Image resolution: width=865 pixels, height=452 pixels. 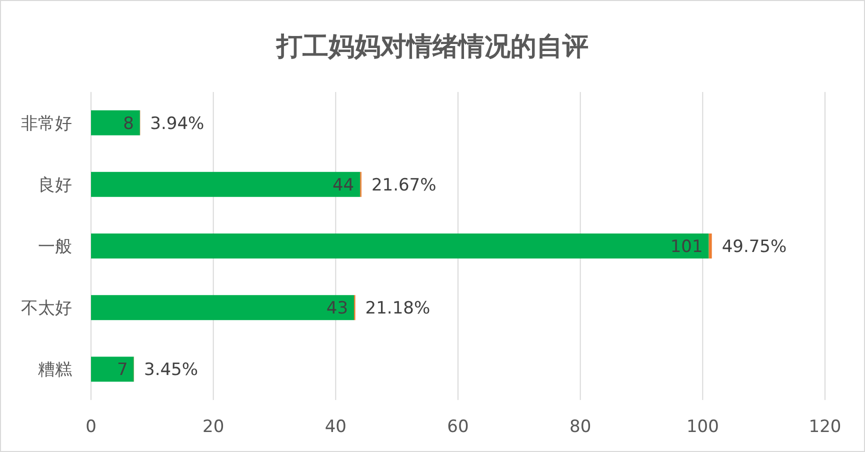 What do you see at coordinates (177, 124) in the screenshot?
I see `data-label: 3.94%` at bounding box center [177, 124].